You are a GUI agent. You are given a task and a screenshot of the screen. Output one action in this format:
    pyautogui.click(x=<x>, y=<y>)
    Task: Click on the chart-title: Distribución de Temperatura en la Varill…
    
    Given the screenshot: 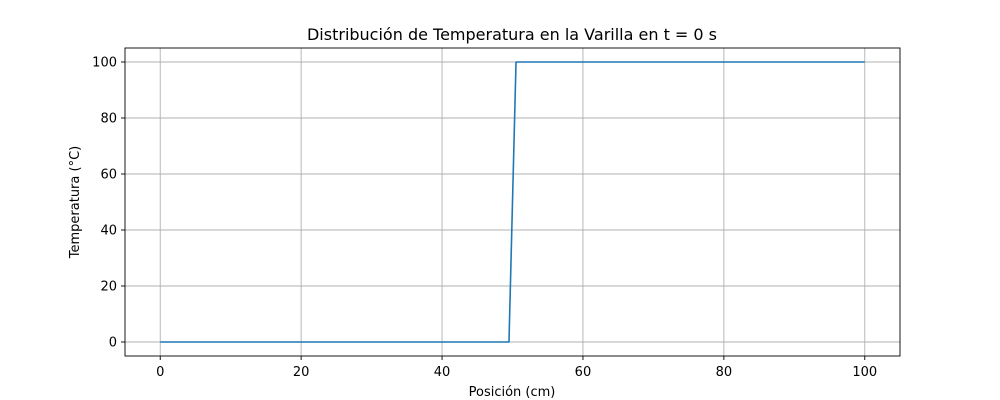 What is the action you would take?
    pyautogui.click(x=512, y=34)
    